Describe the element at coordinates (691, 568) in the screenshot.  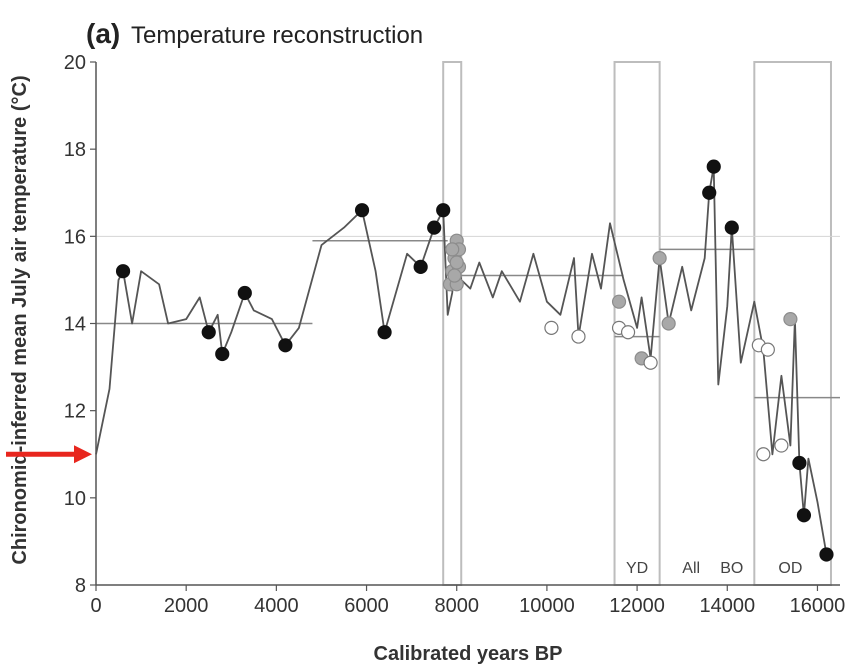
I see `period-label: All` at that location.